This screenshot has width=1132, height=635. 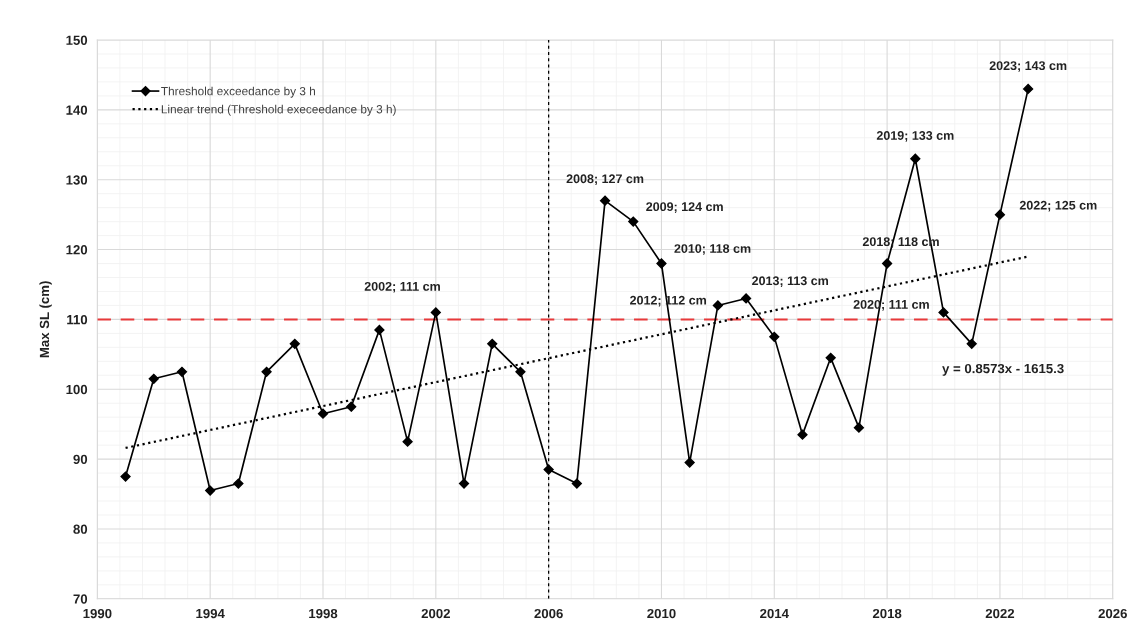 I want to click on y-tick-label: 100, so click(x=77, y=389).